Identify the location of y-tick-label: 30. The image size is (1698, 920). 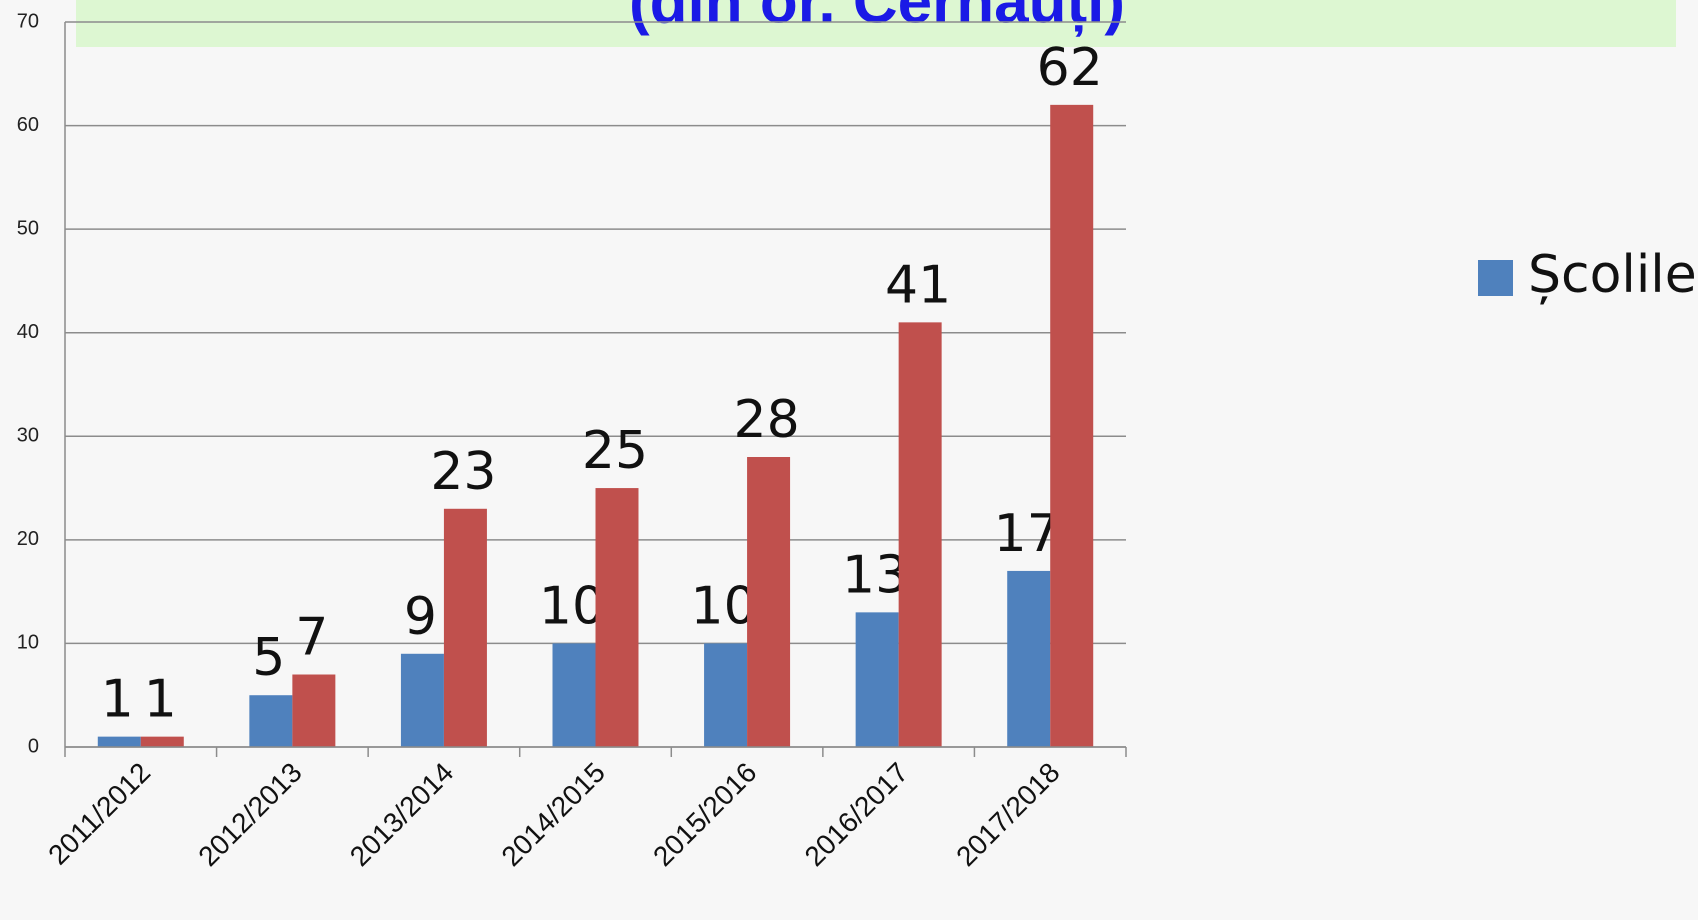
(28, 436).